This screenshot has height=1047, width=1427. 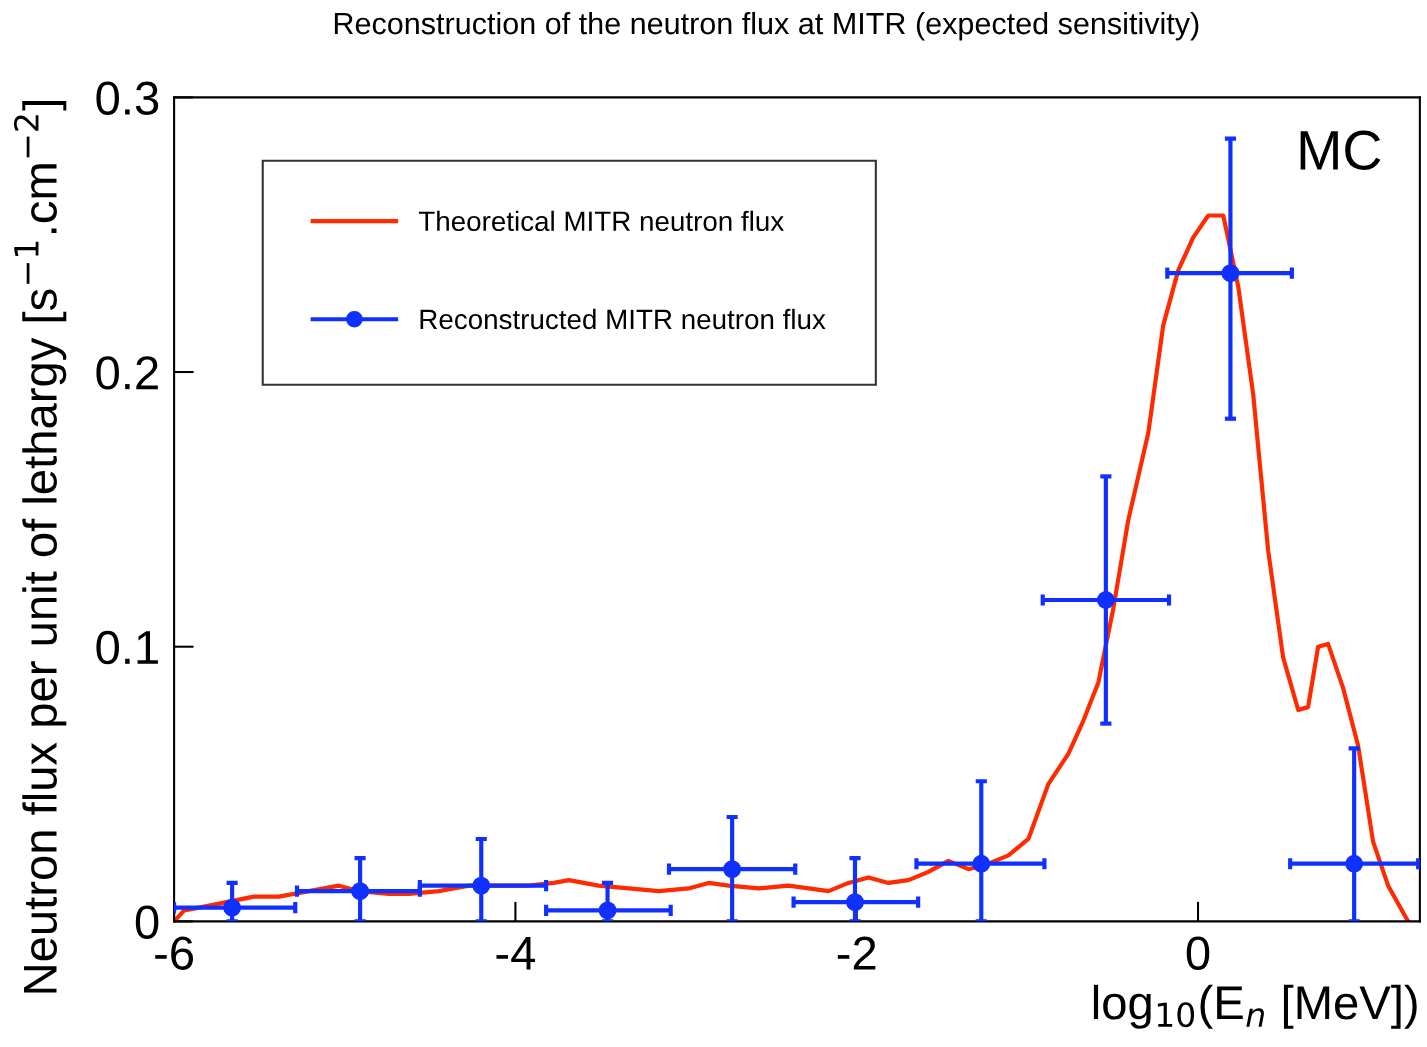 I want to click on x-axis-title: log$_{10}$(E$_{n}$ [MeV]), so click(x=1255, y=1006).